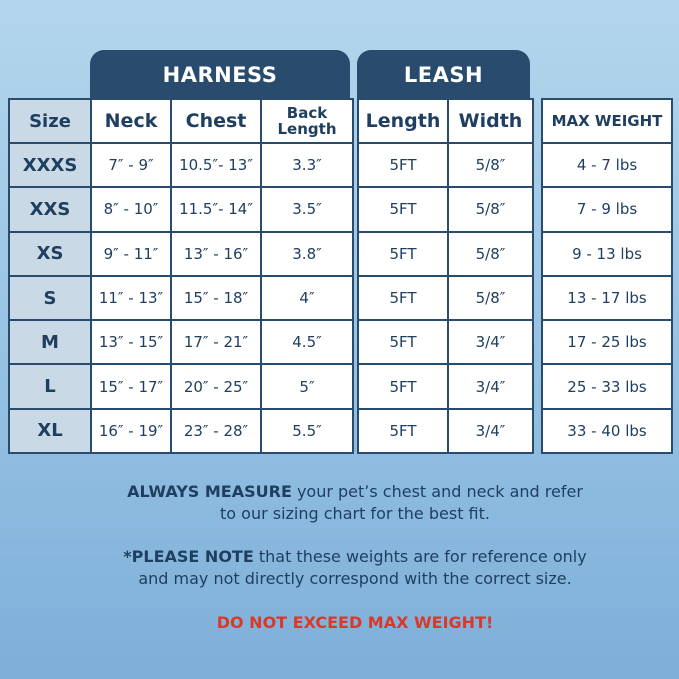 The width and height of the screenshot is (679, 679). I want to click on cell-neck: 15″ - 17″, so click(131, 386).